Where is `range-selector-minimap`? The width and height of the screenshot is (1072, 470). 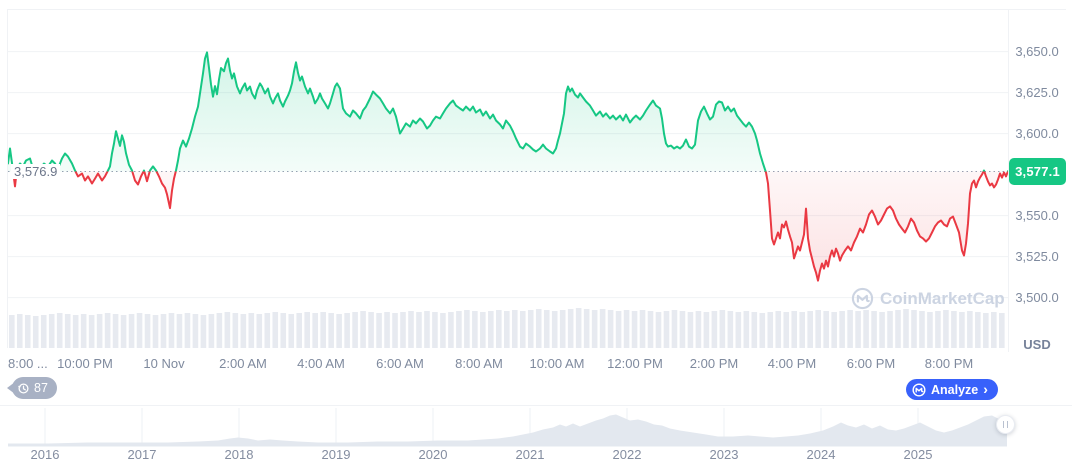 range-selector-minimap is located at coordinates (508, 426).